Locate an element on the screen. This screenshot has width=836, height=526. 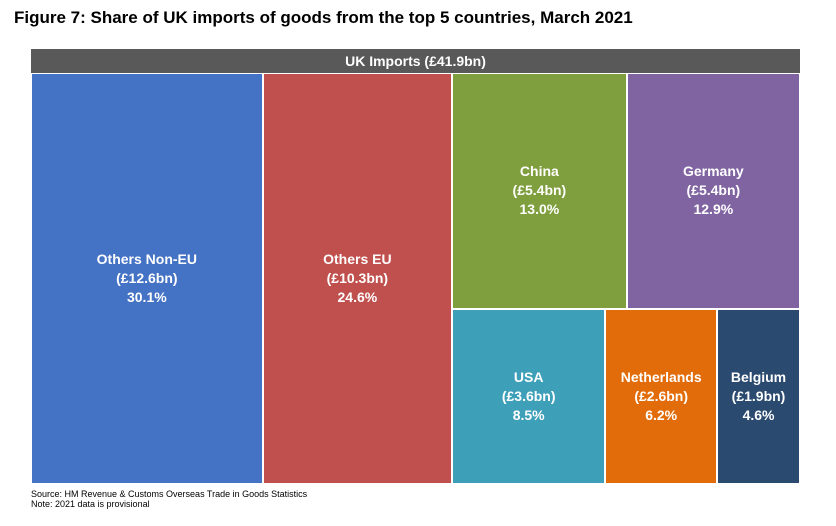
treemap-cell-china: China (£5.4bn) 13.0% is located at coordinates (539, 191).